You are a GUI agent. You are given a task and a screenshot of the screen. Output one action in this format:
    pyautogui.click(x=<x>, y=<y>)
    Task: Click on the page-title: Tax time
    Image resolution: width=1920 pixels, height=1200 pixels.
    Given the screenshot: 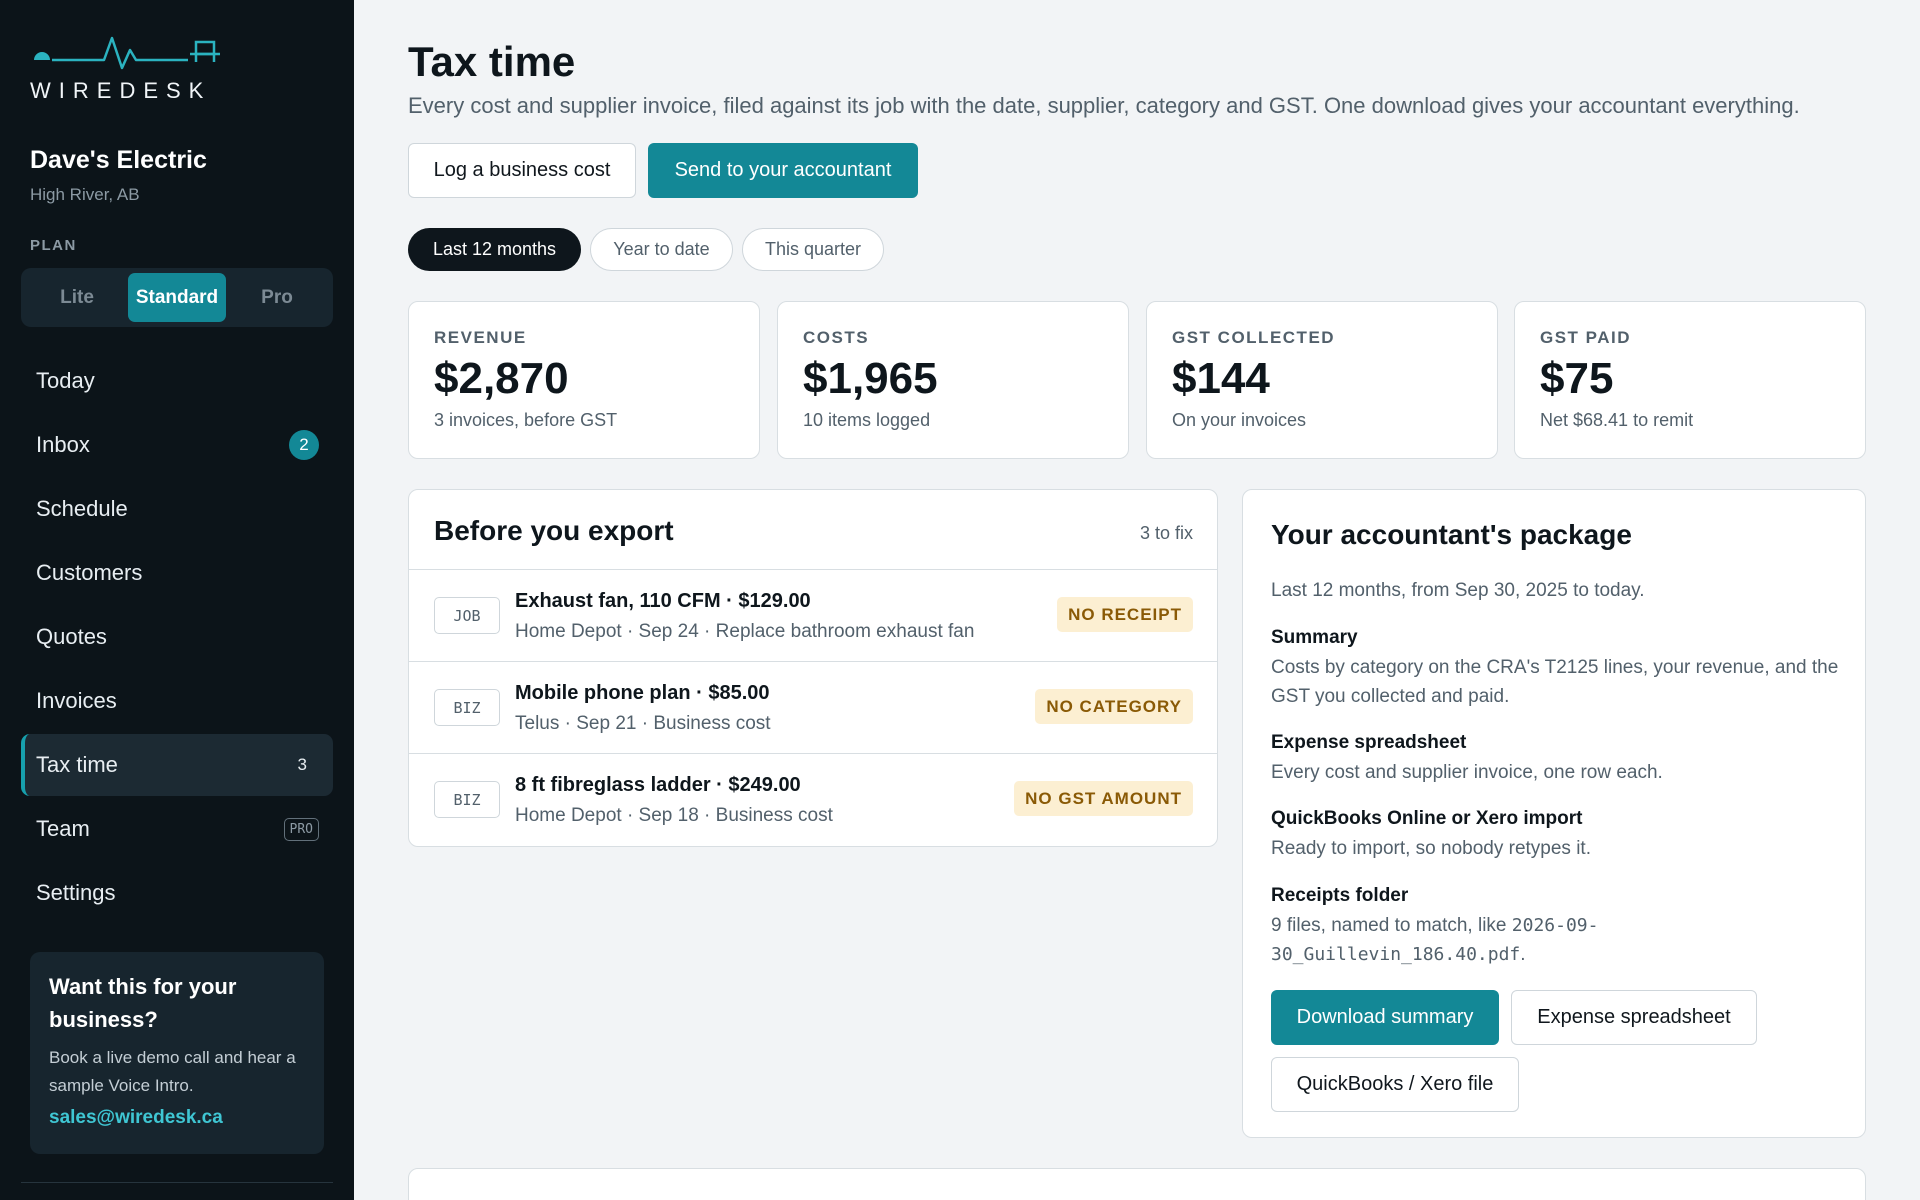 What is the action you would take?
    pyautogui.click(x=492, y=61)
    